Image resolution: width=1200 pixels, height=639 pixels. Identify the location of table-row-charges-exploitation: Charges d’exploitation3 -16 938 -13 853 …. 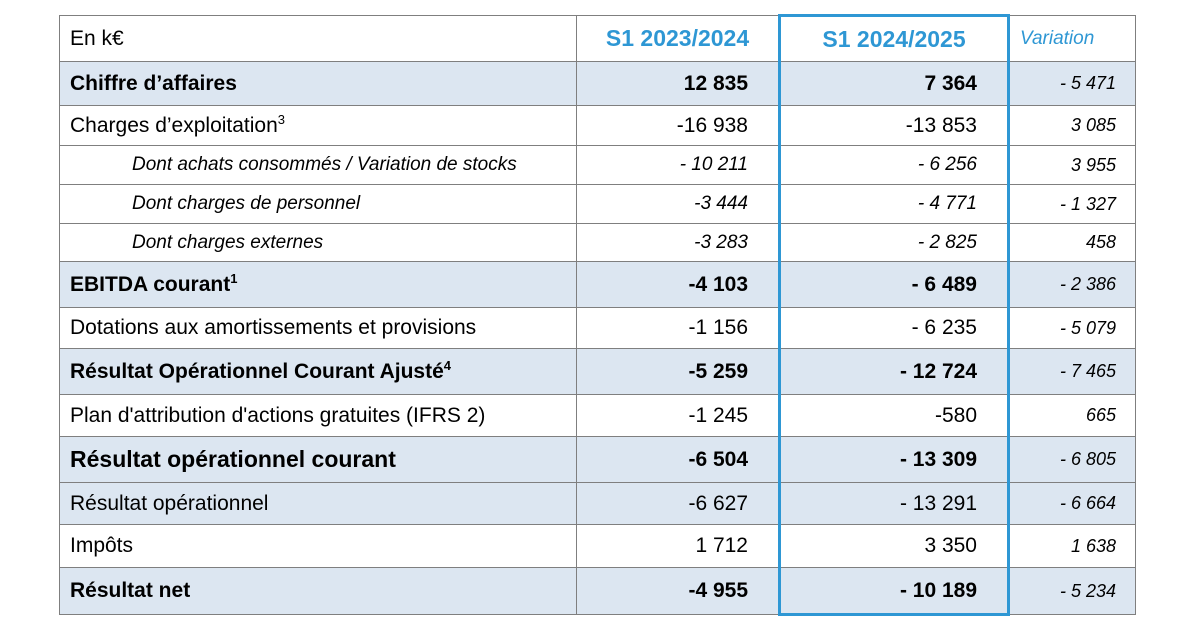
(597, 125).